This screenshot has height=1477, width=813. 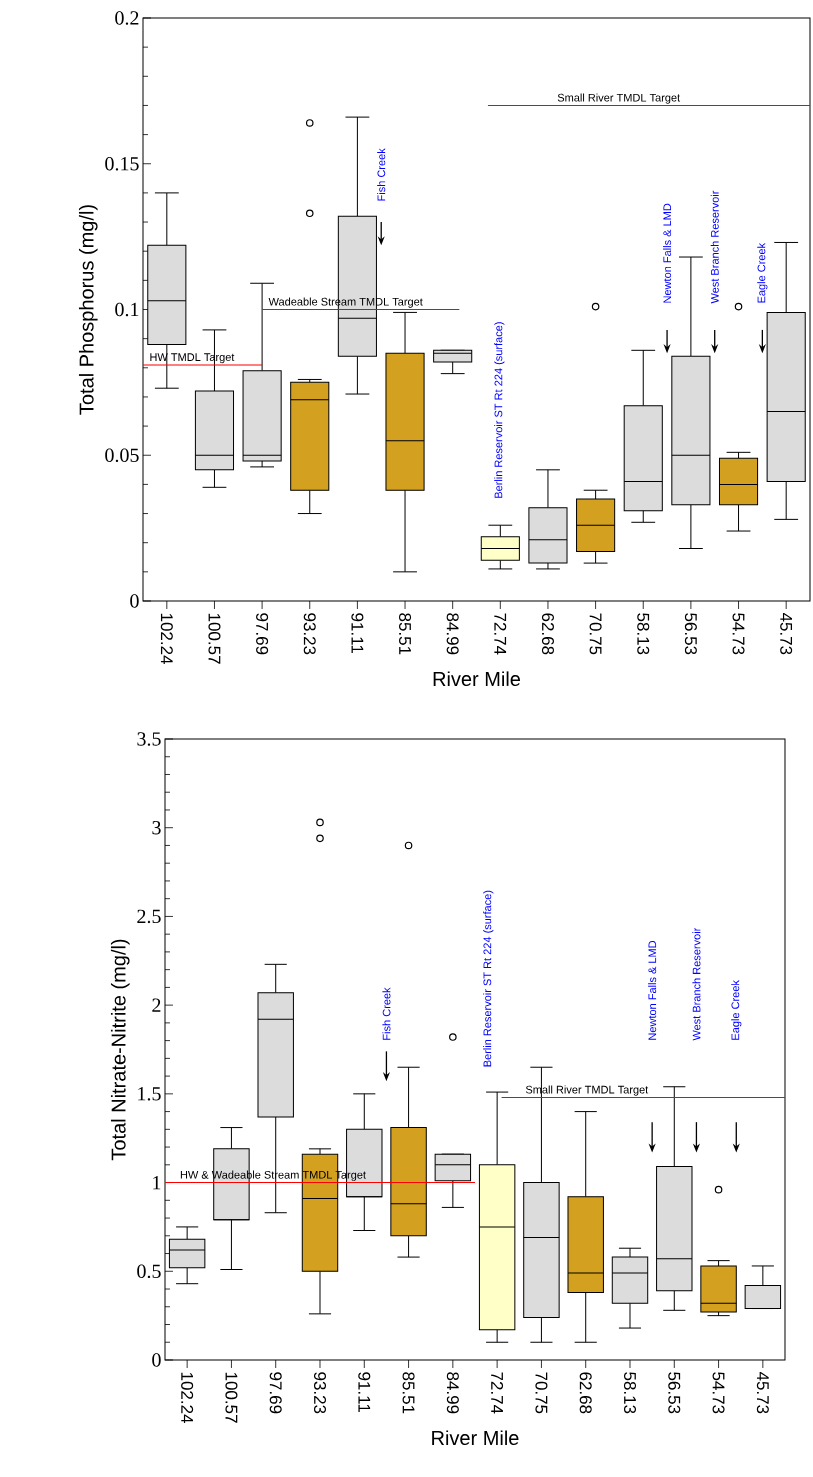 What do you see at coordinates (157, 1182) in the screenshot?
I see `y-tick-label: 1` at bounding box center [157, 1182].